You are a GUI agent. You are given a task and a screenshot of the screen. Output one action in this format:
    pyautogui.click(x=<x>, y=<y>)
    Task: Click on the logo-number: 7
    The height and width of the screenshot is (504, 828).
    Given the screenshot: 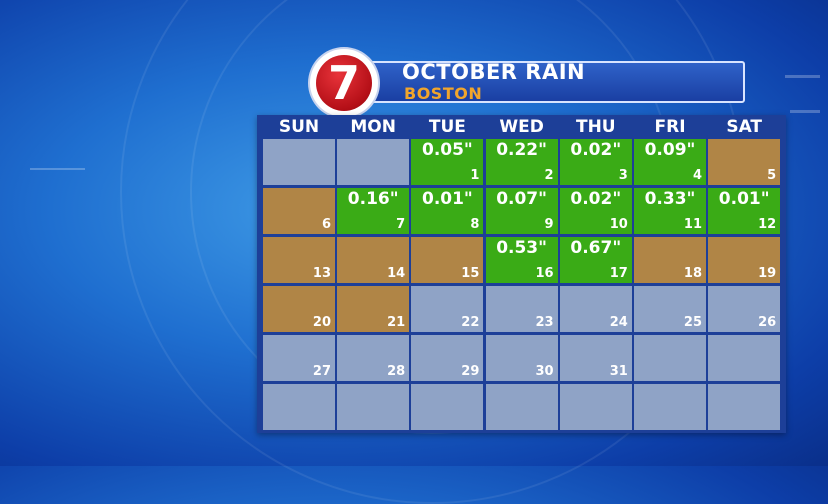 What is the action you would take?
    pyautogui.click(x=343, y=83)
    